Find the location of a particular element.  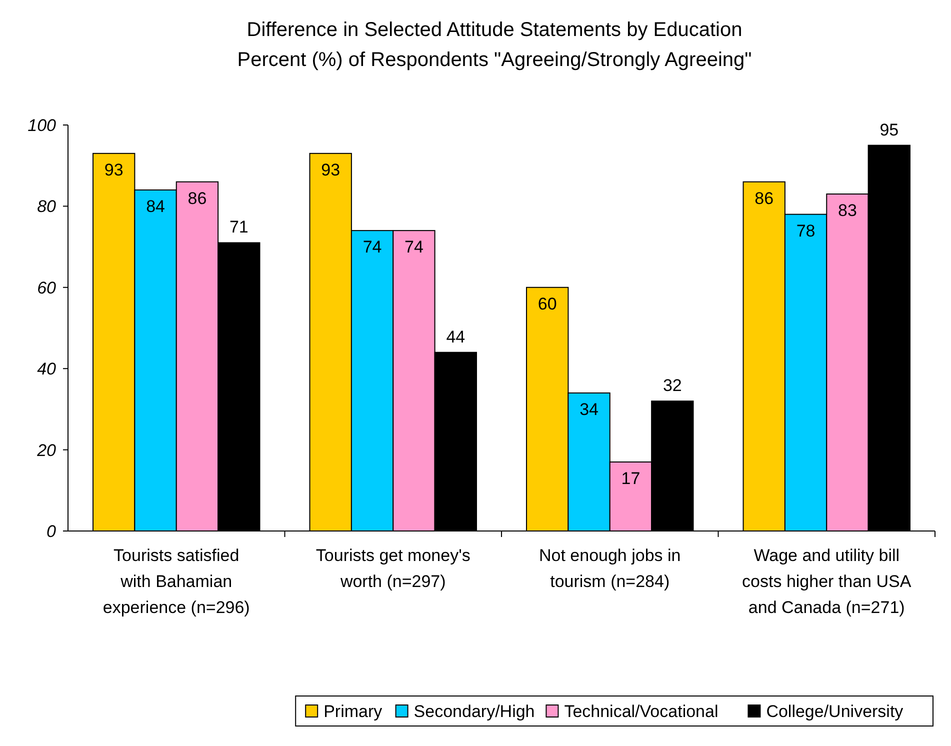

data-label: 78 is located at coordinates (806, 230).